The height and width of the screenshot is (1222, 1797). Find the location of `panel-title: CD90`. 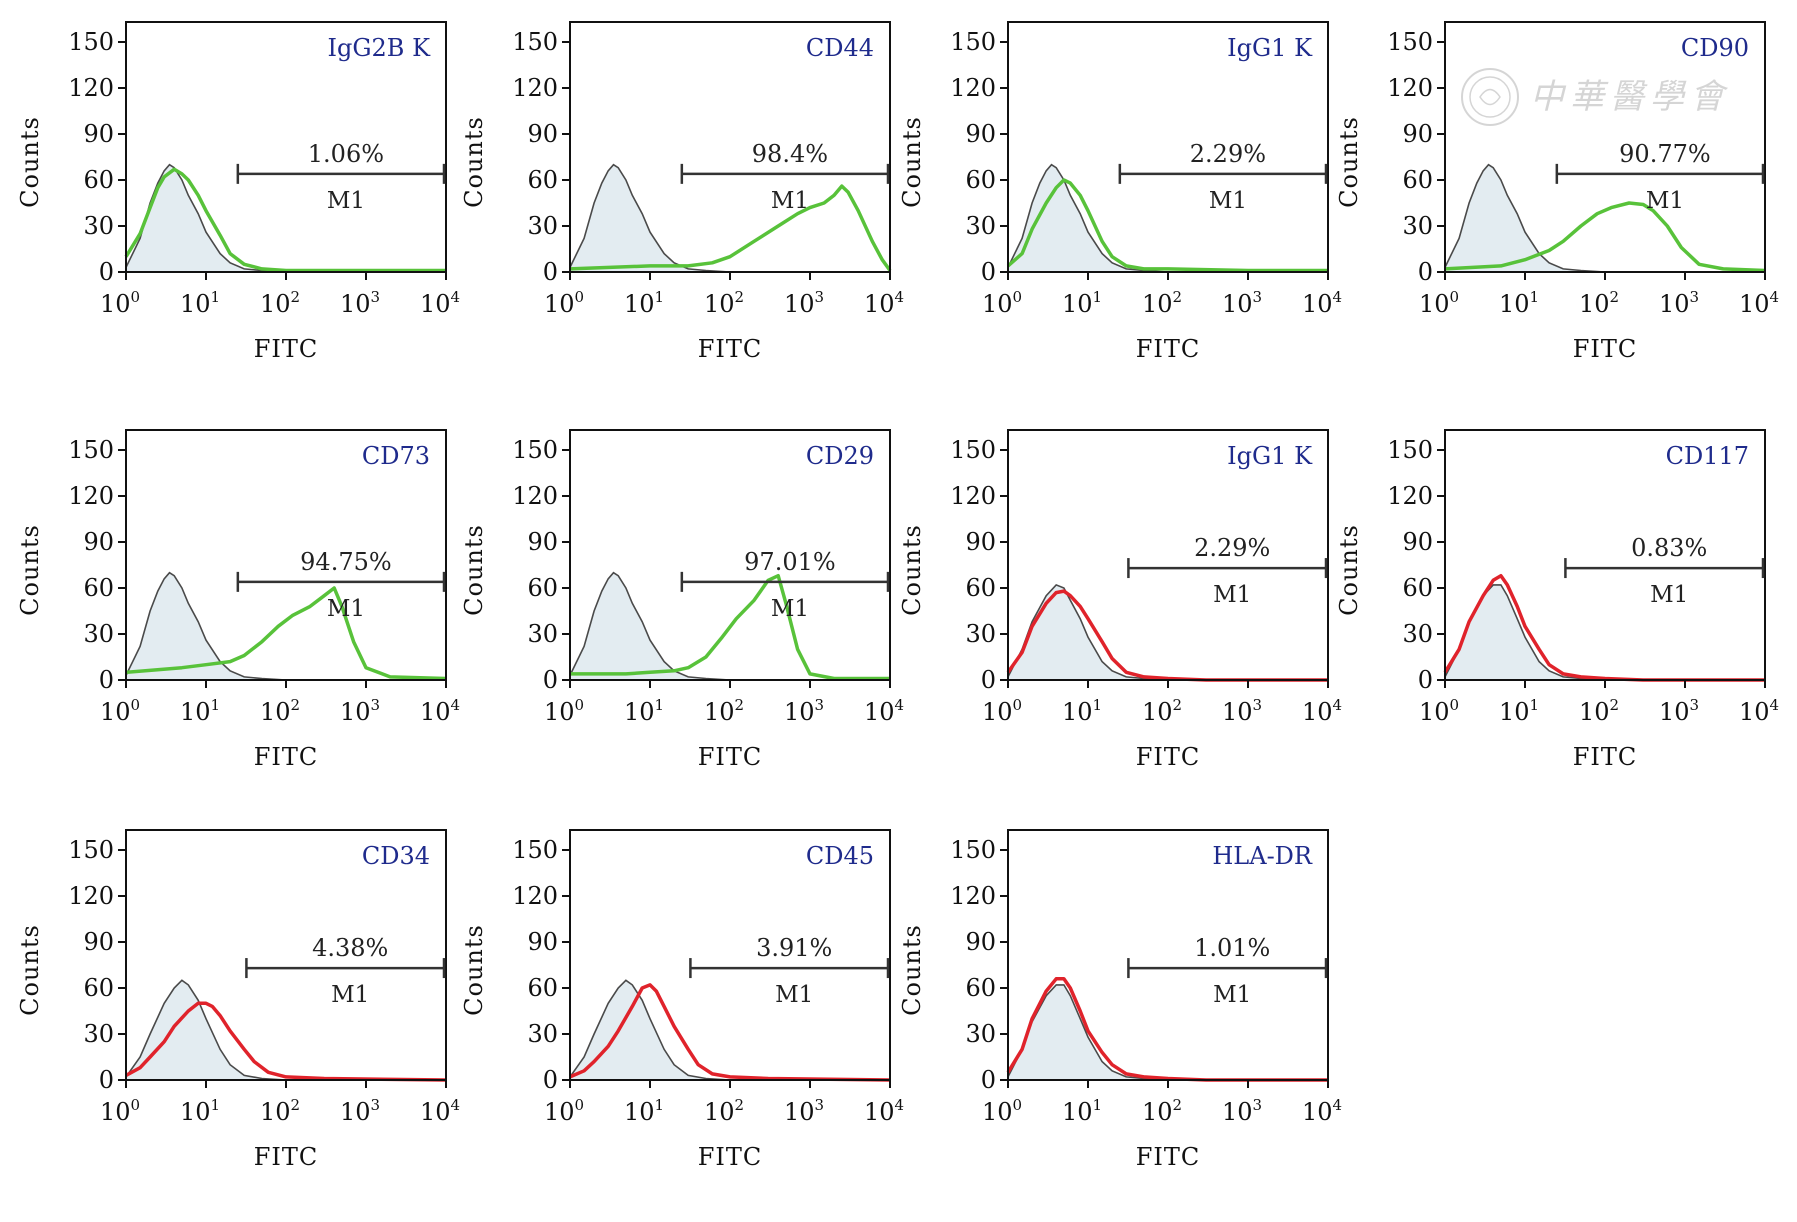

panel-title: CD90 is located at coordinates (1715, 48).